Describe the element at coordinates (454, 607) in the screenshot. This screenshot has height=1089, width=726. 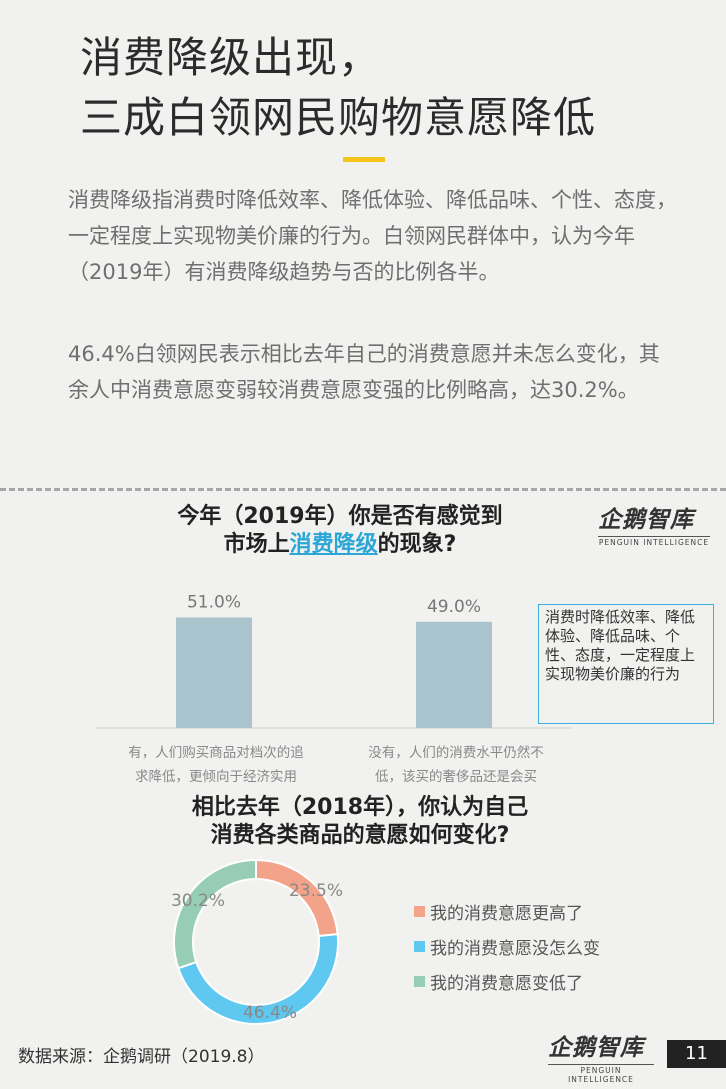
I see `bar-value-label-1: 49.0%` at that location.